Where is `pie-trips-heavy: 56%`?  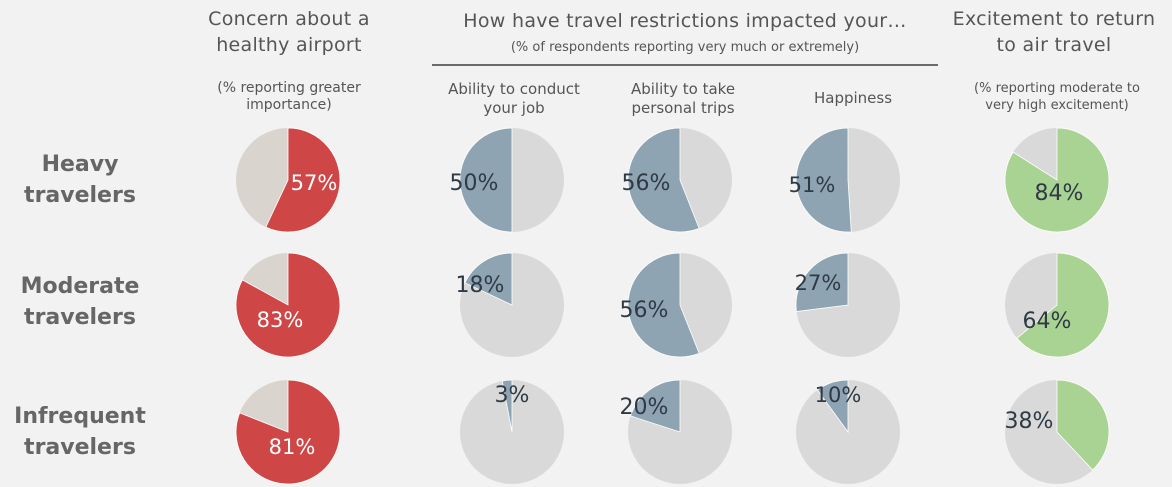 pie-trips-heavy: 56% is located at coordinates (677, 180).